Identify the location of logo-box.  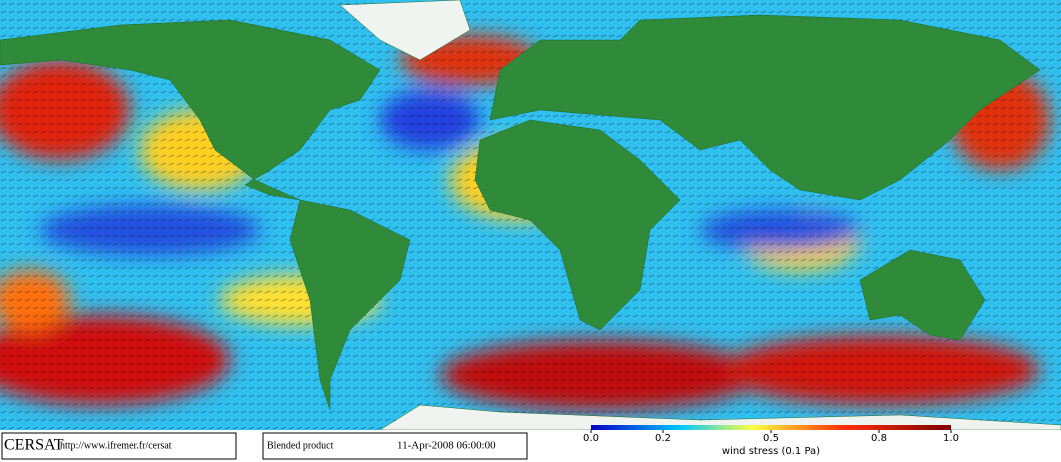
(119, 446).